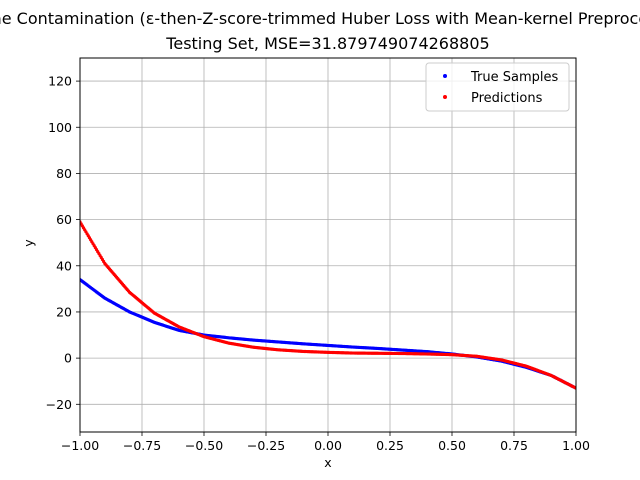  I want to click on legend-box, so click(497, 87).